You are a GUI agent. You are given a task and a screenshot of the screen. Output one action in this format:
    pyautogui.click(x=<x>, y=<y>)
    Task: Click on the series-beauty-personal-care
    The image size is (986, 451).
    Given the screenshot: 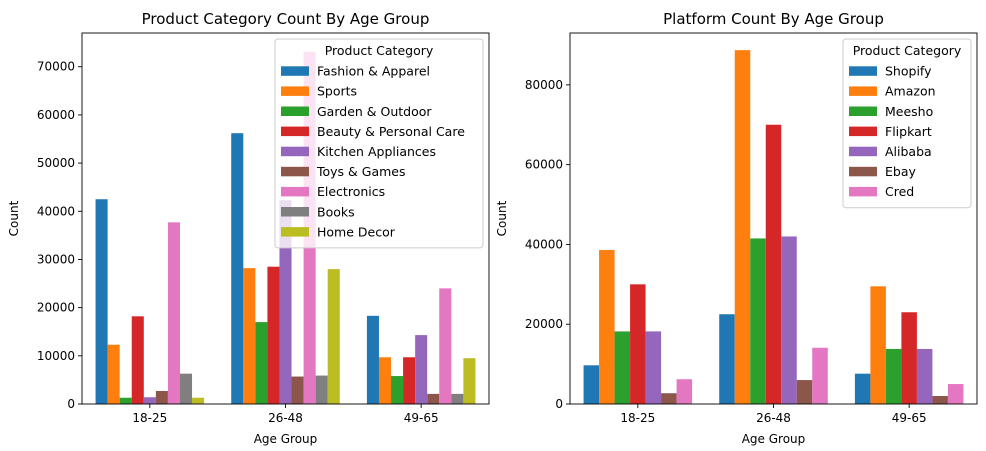 What is the action you would take?
    pyautogui.click(x=273, y=335)
    